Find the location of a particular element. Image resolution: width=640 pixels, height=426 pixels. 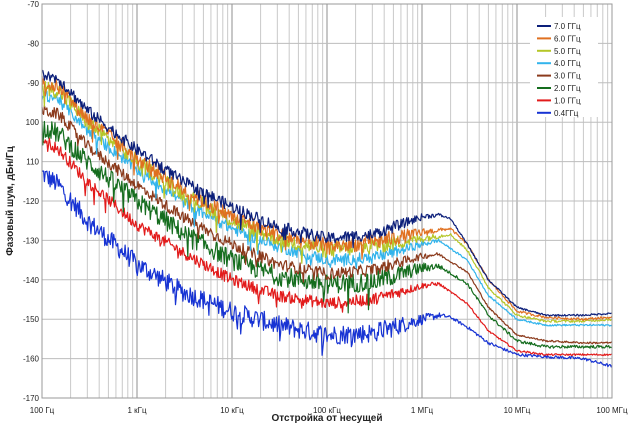

x-tick-label: 100 кГц is located at coordinates (327, 410).